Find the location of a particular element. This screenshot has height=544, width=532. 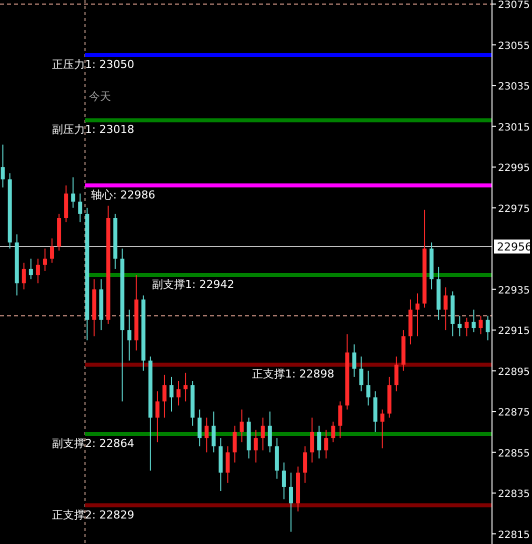

ref-label: 正支撑2: 22829 is located at coordinates (93, 515).